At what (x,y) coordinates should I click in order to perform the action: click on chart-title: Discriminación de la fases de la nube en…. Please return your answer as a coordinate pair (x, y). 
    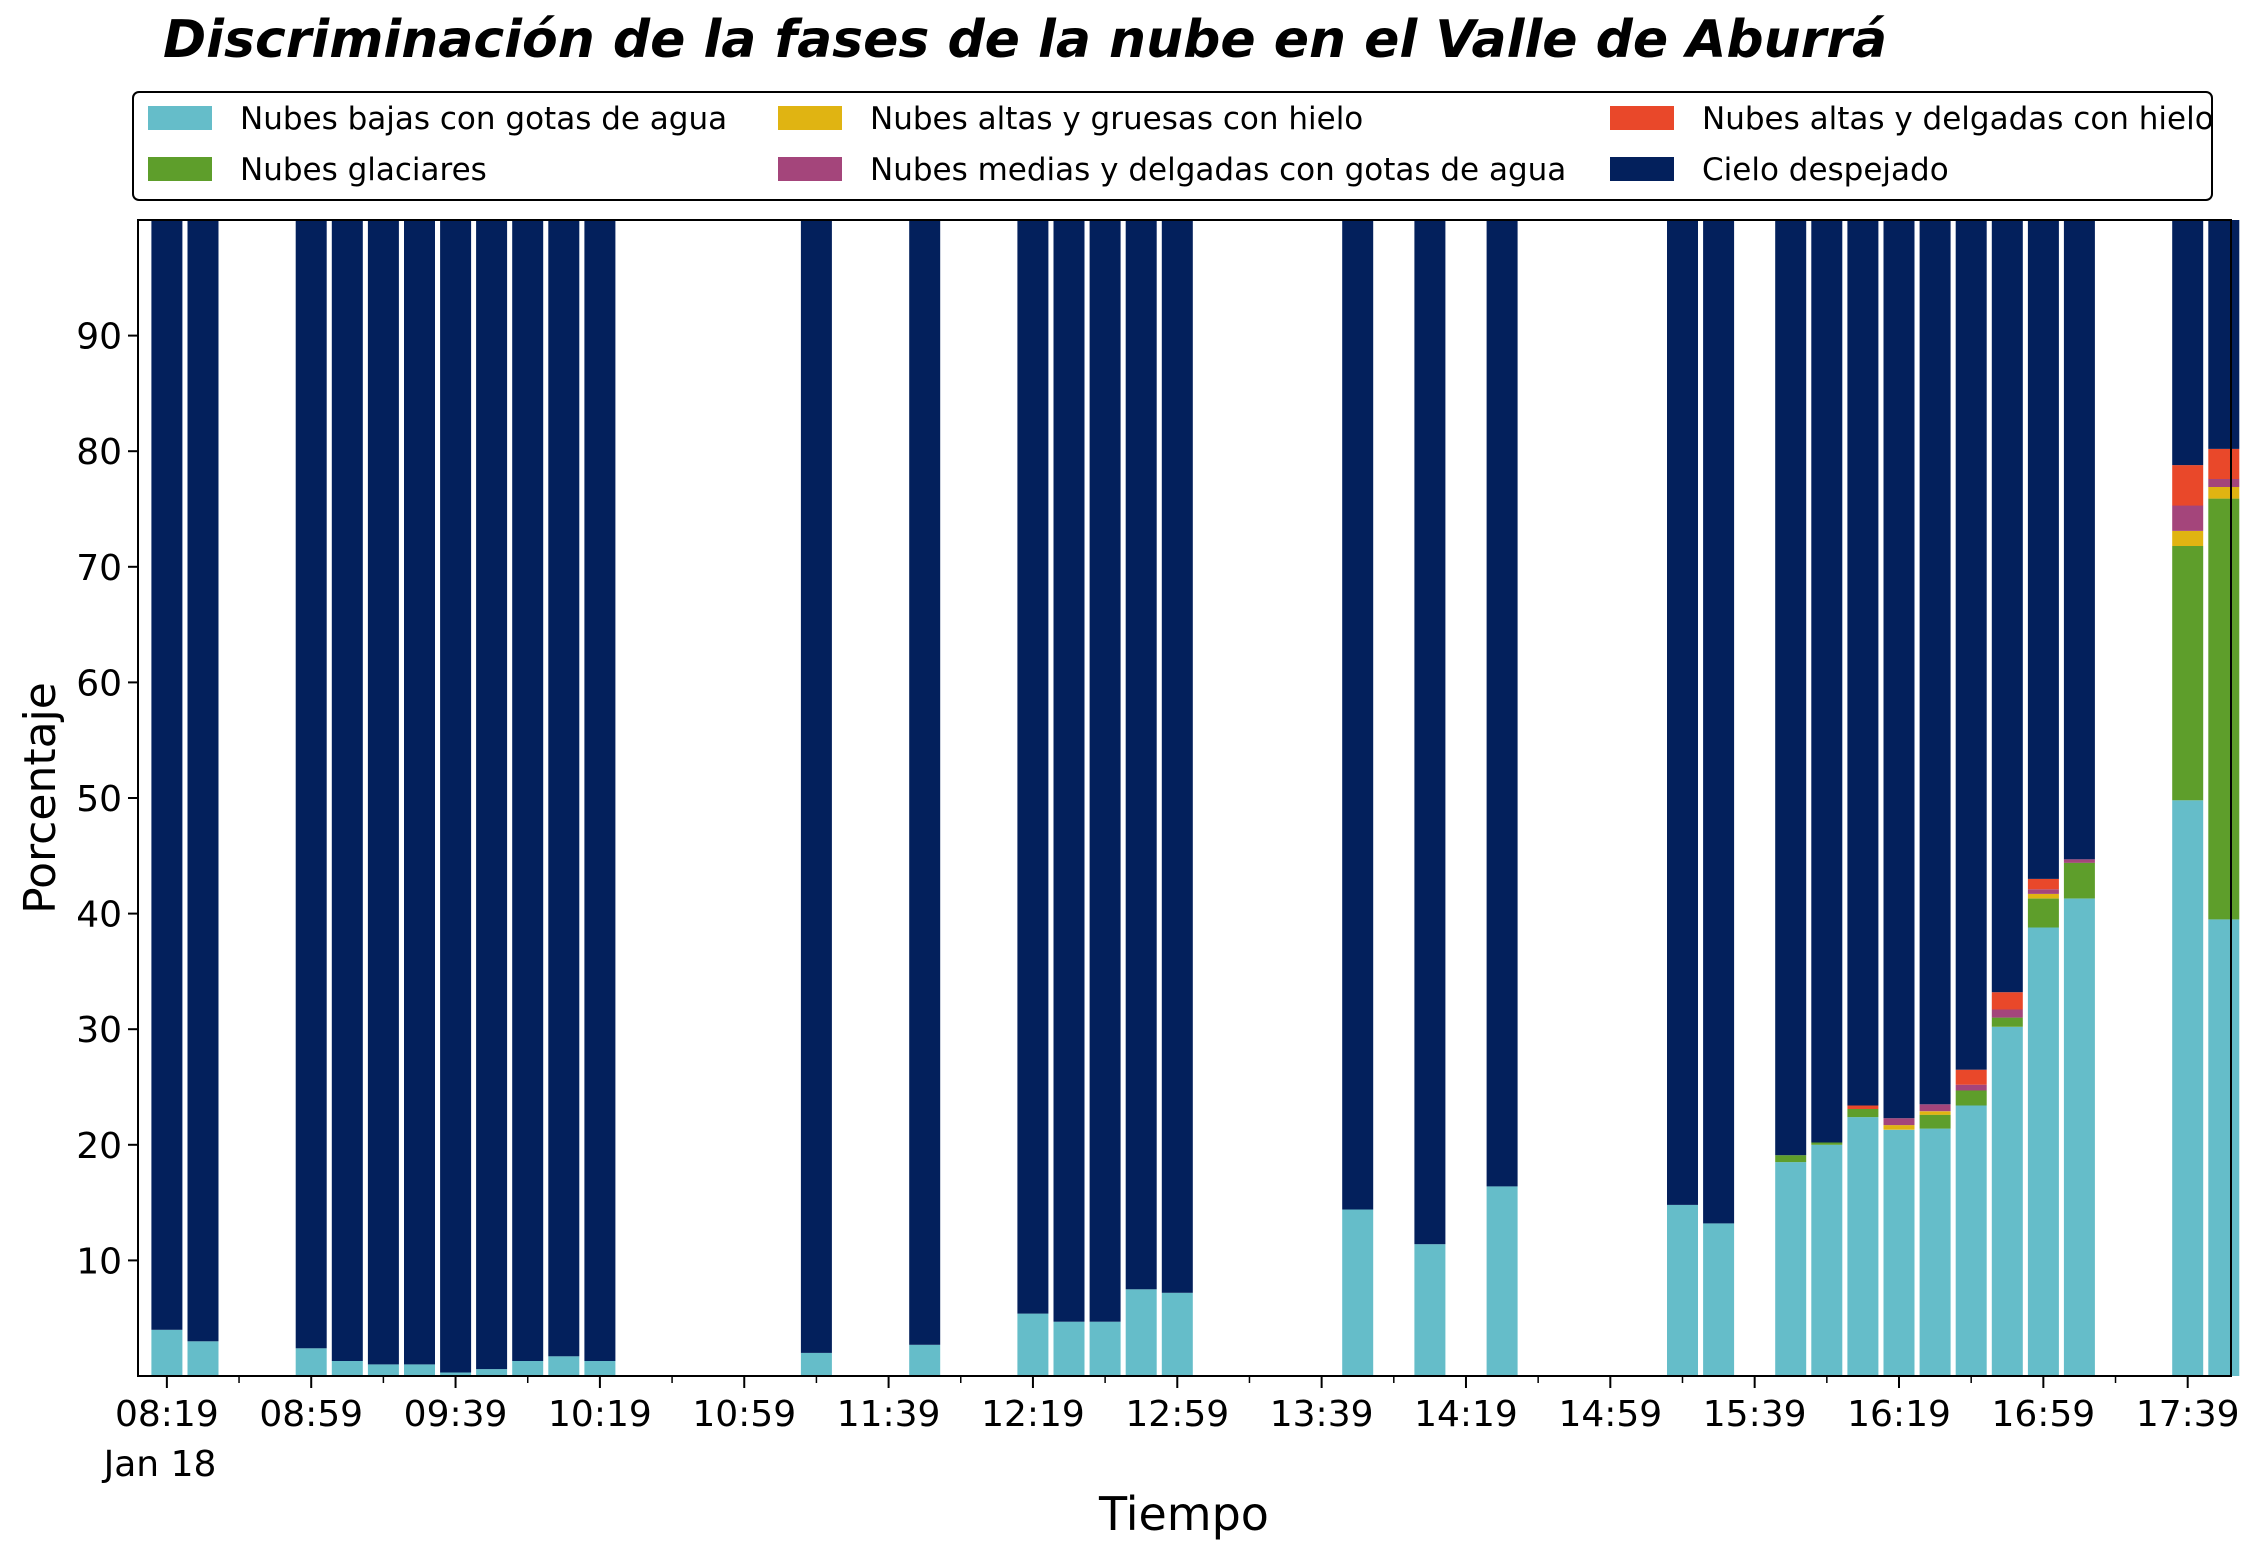
    Looking at the image, I should click on (1025, 40).